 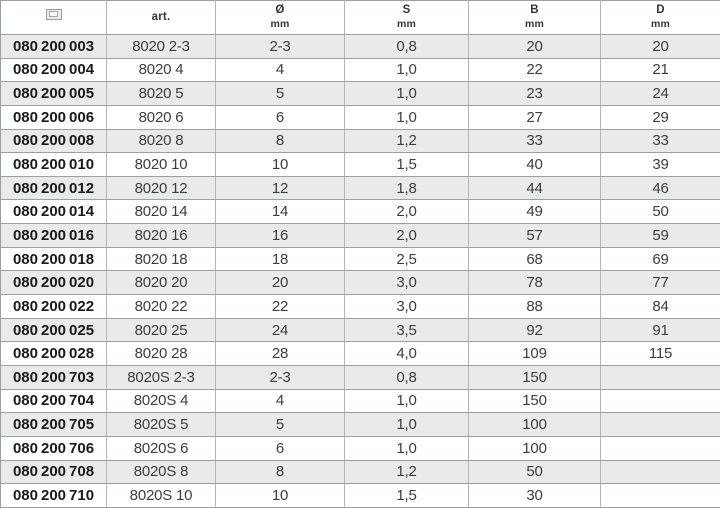 I want to click on art-cell: 8020S 10, so click(x=161, y=495).